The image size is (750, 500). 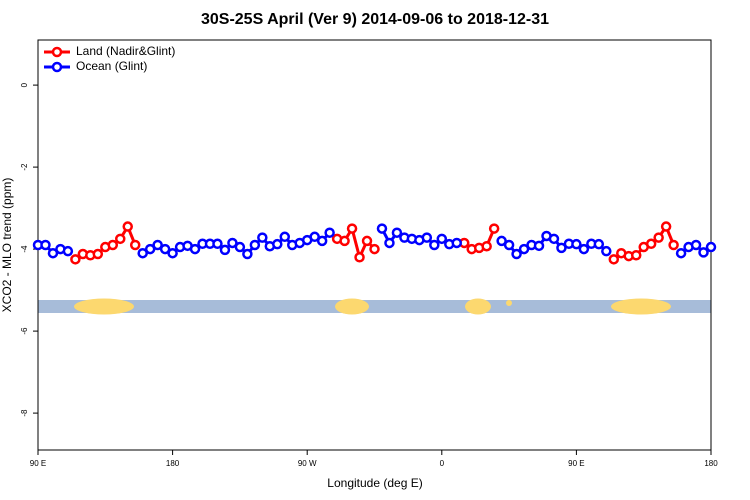 I want to click on y-tick-label: -4, so click(x=24, y=249).